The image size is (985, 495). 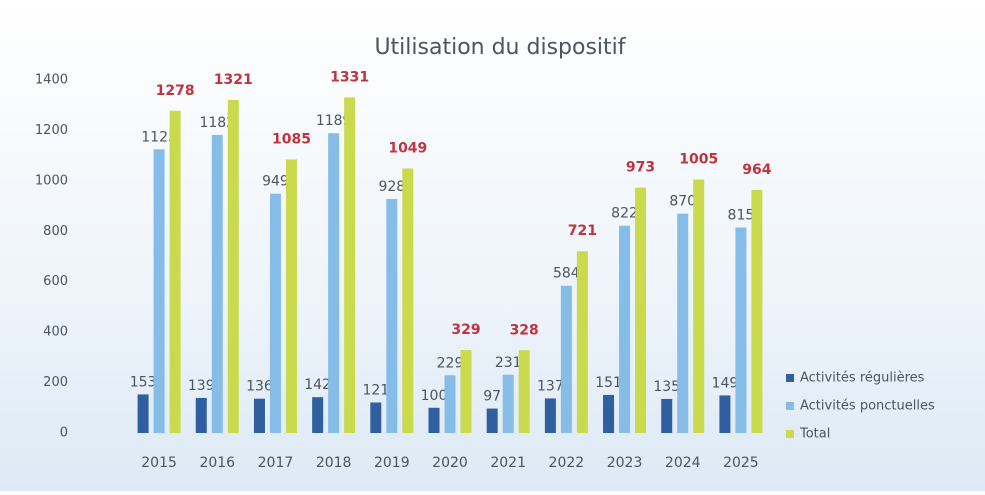 What do you see at coordinates (867, 406) in the screenshot?
I see `legend-label: Activités ponctuelles` at bounding box center [867, 406].